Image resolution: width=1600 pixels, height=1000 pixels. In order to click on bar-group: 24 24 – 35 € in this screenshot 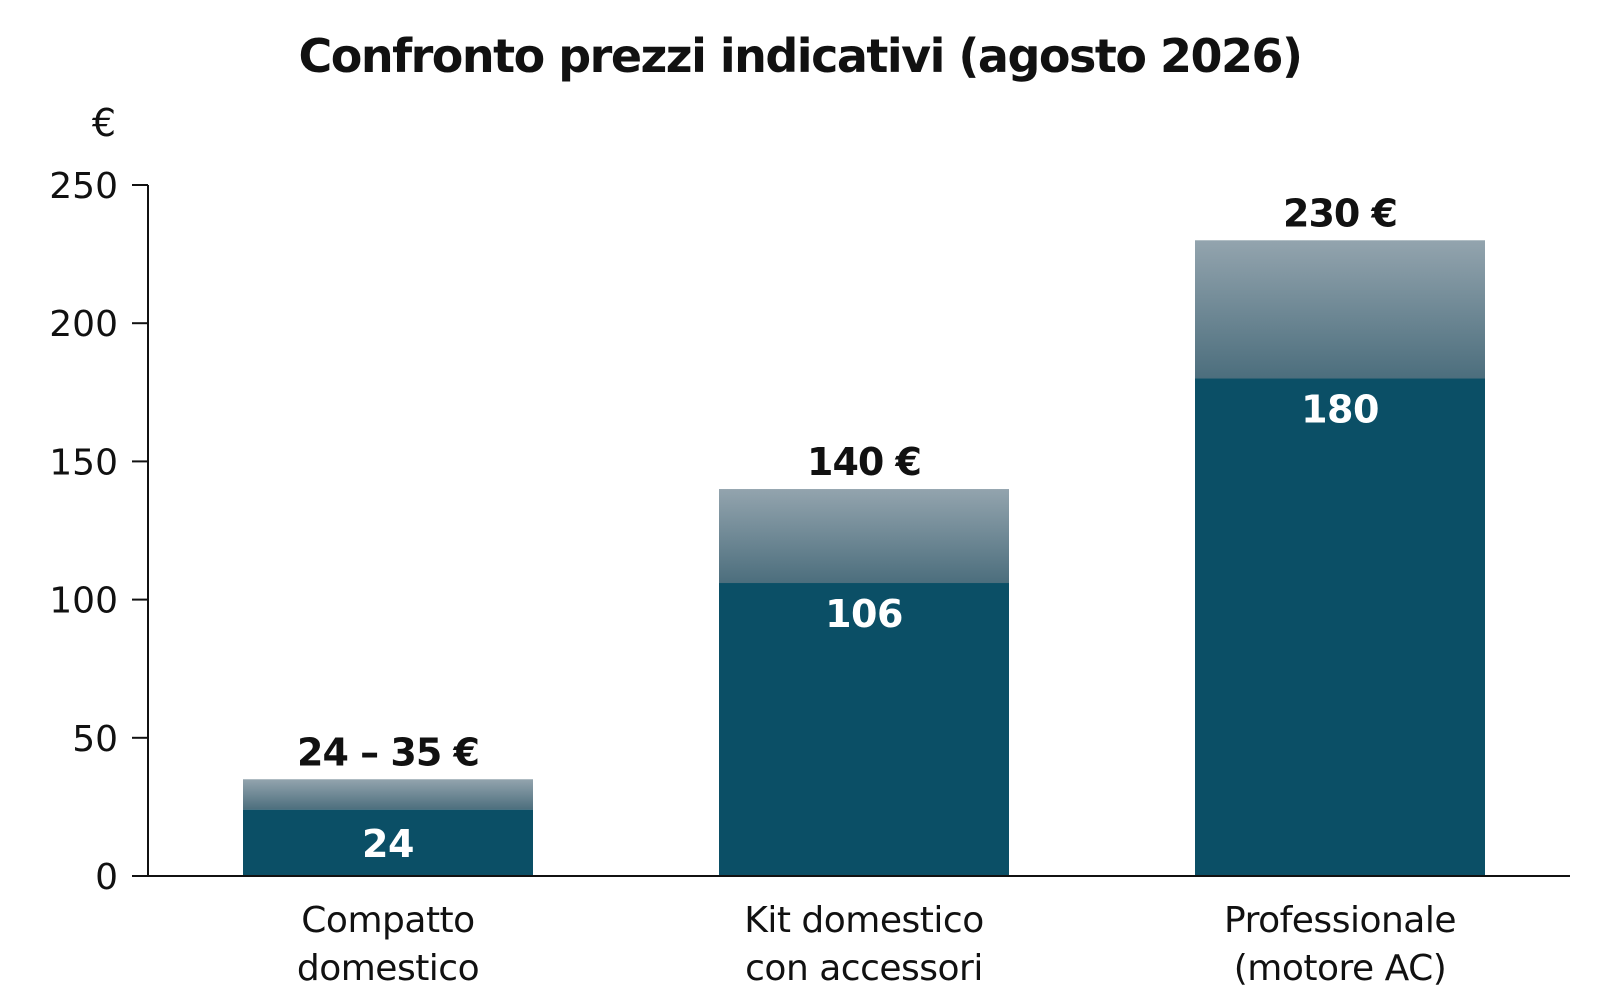, I will do `click(388, 803)`.